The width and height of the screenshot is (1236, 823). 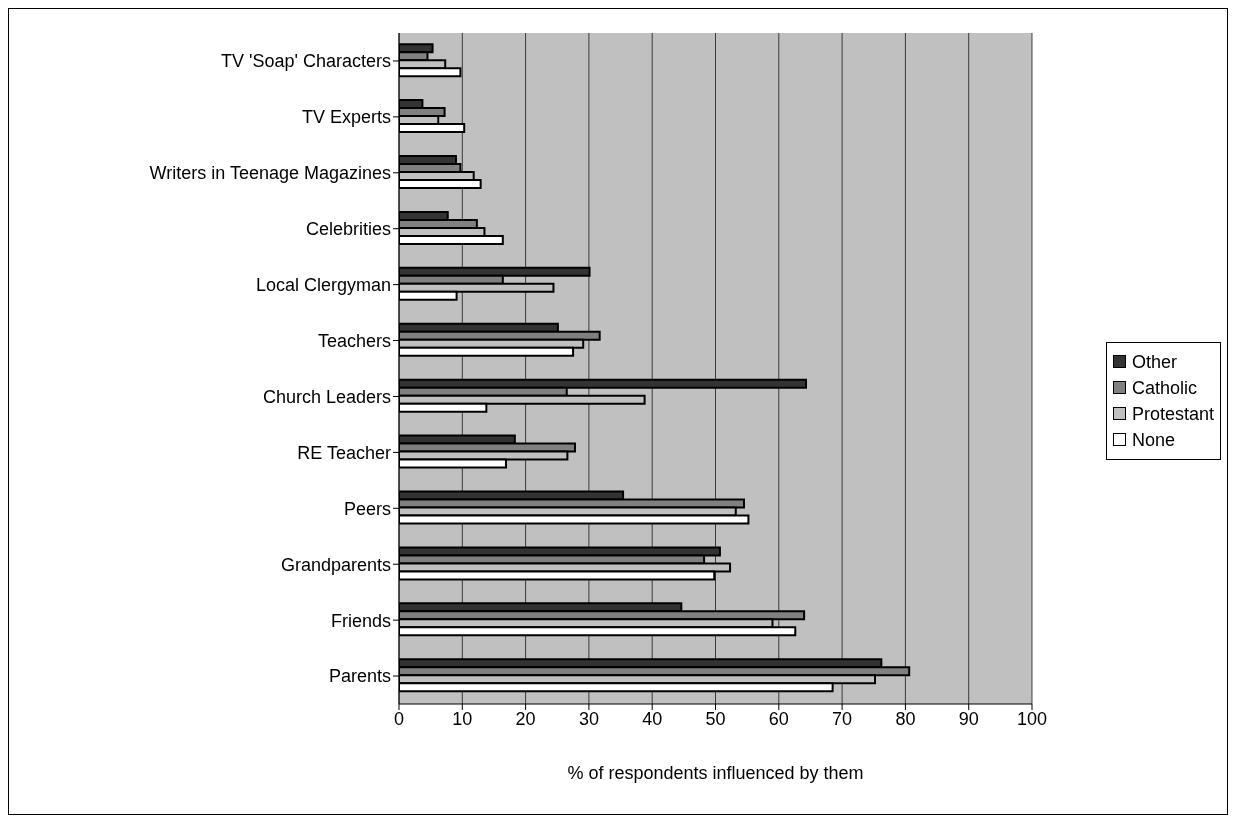 What do you see at coordinates (715, 773) in the screenshot?
I see `x-axis-title: % of respondents influenced by them` at bounding box center [715, 773].